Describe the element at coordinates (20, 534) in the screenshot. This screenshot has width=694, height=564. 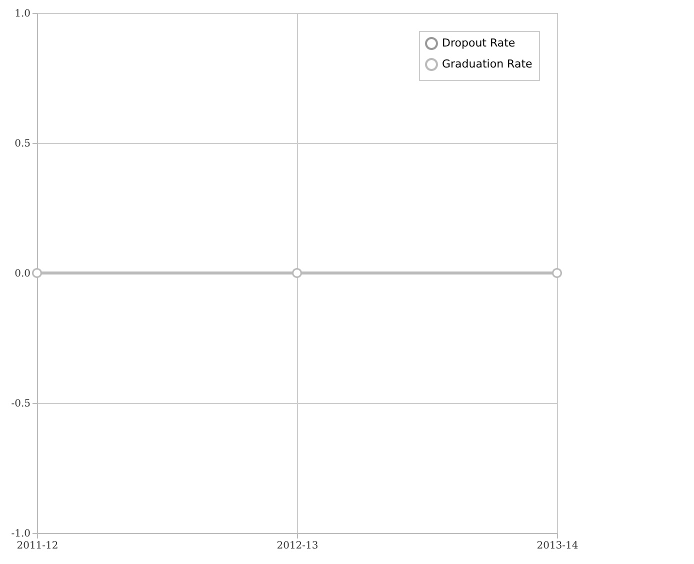
I see `y-tick-label: -1.0` at that location.